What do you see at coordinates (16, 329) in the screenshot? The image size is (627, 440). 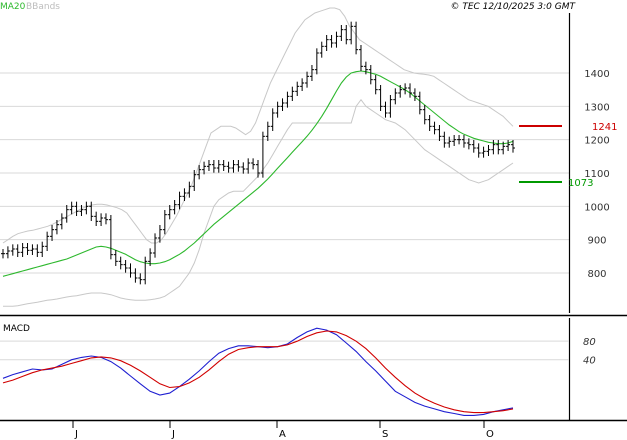 I see `macd-label: MACD` at bounding box center [16, 329].